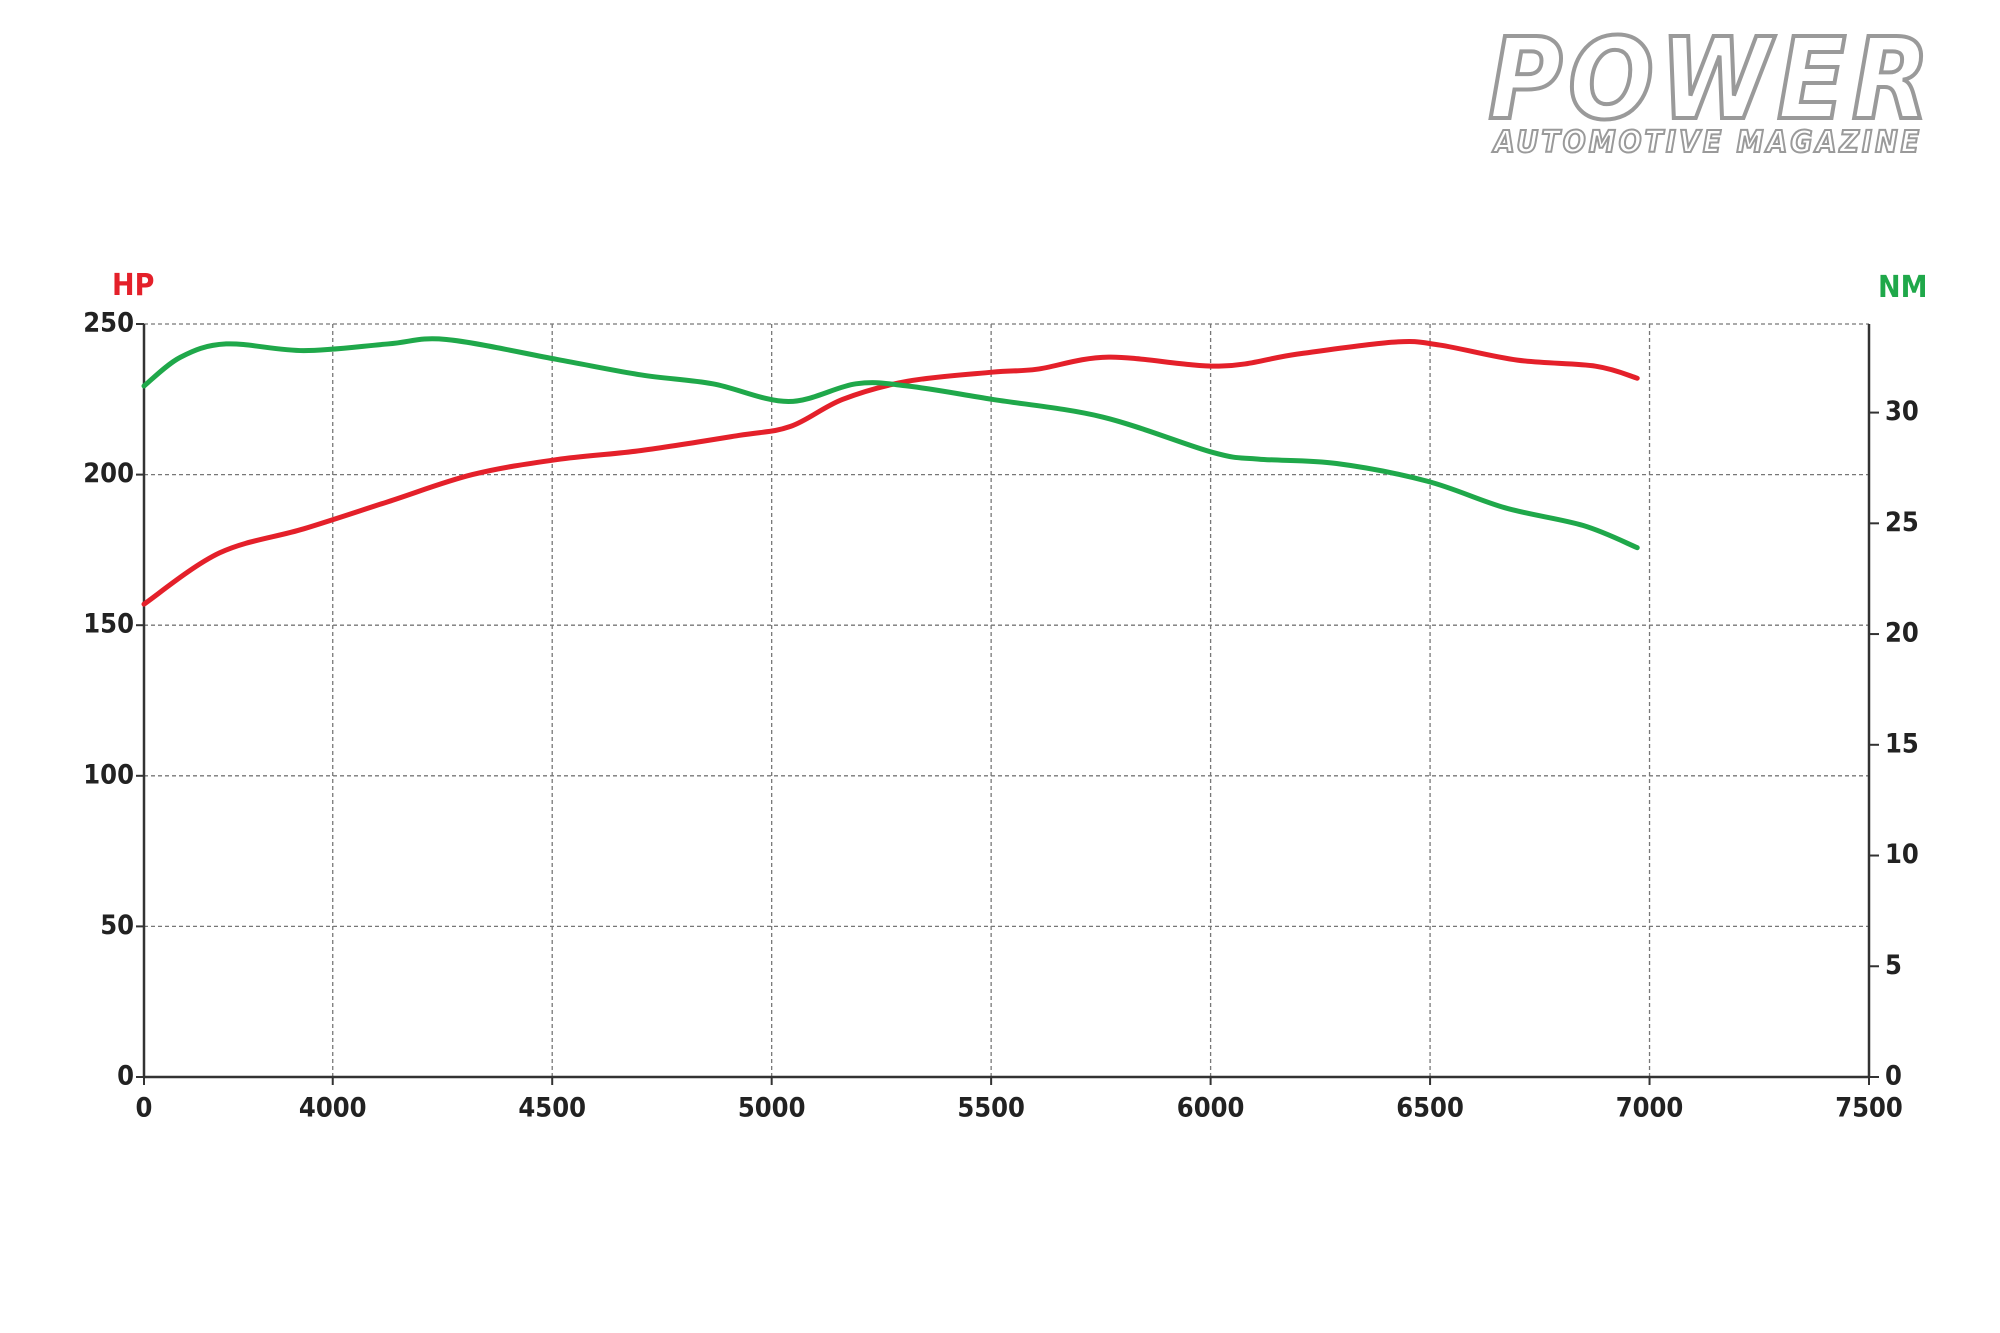 The width and height of the screenshot is (2000, 1333). I want to click on y-axis-label: HP, so click(133, 285).